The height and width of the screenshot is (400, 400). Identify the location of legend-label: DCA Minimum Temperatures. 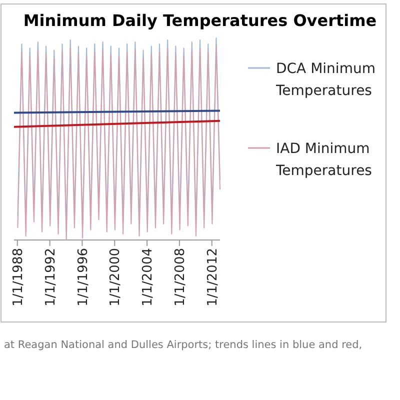
(325, 80).